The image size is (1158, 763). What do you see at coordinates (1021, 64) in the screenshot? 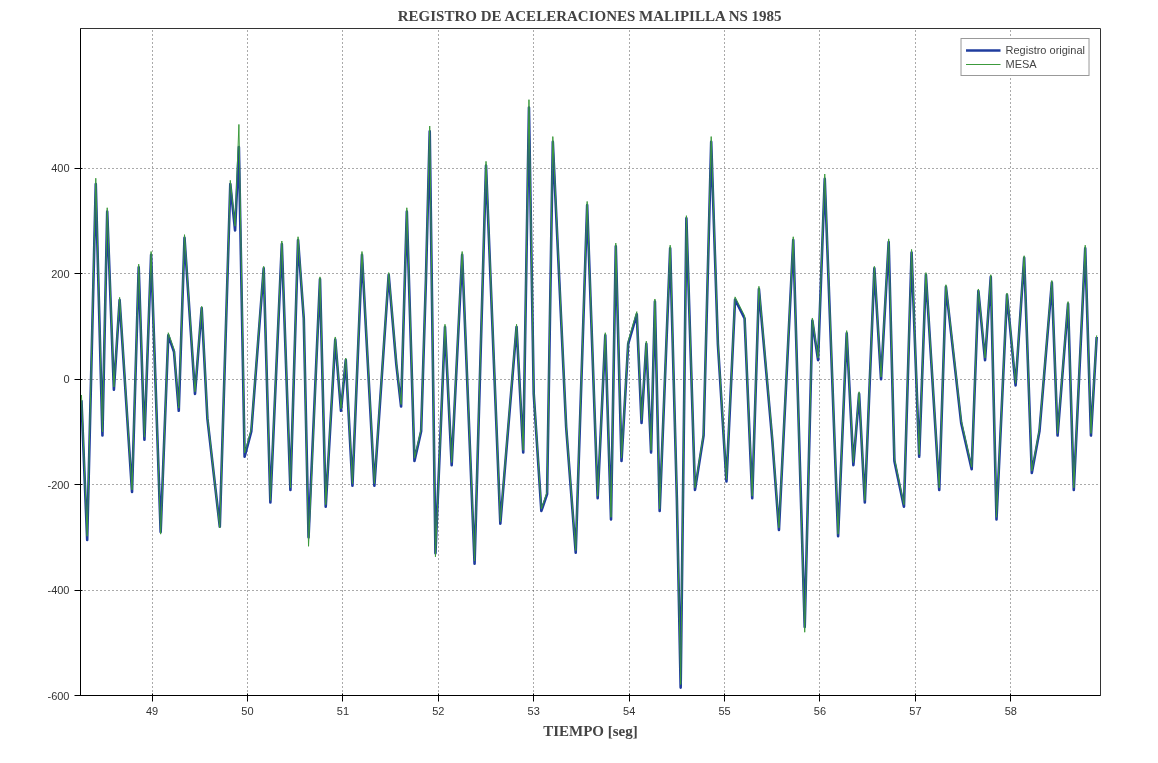
I see `legend-label: MESA` at bounding box center [1021, 64].